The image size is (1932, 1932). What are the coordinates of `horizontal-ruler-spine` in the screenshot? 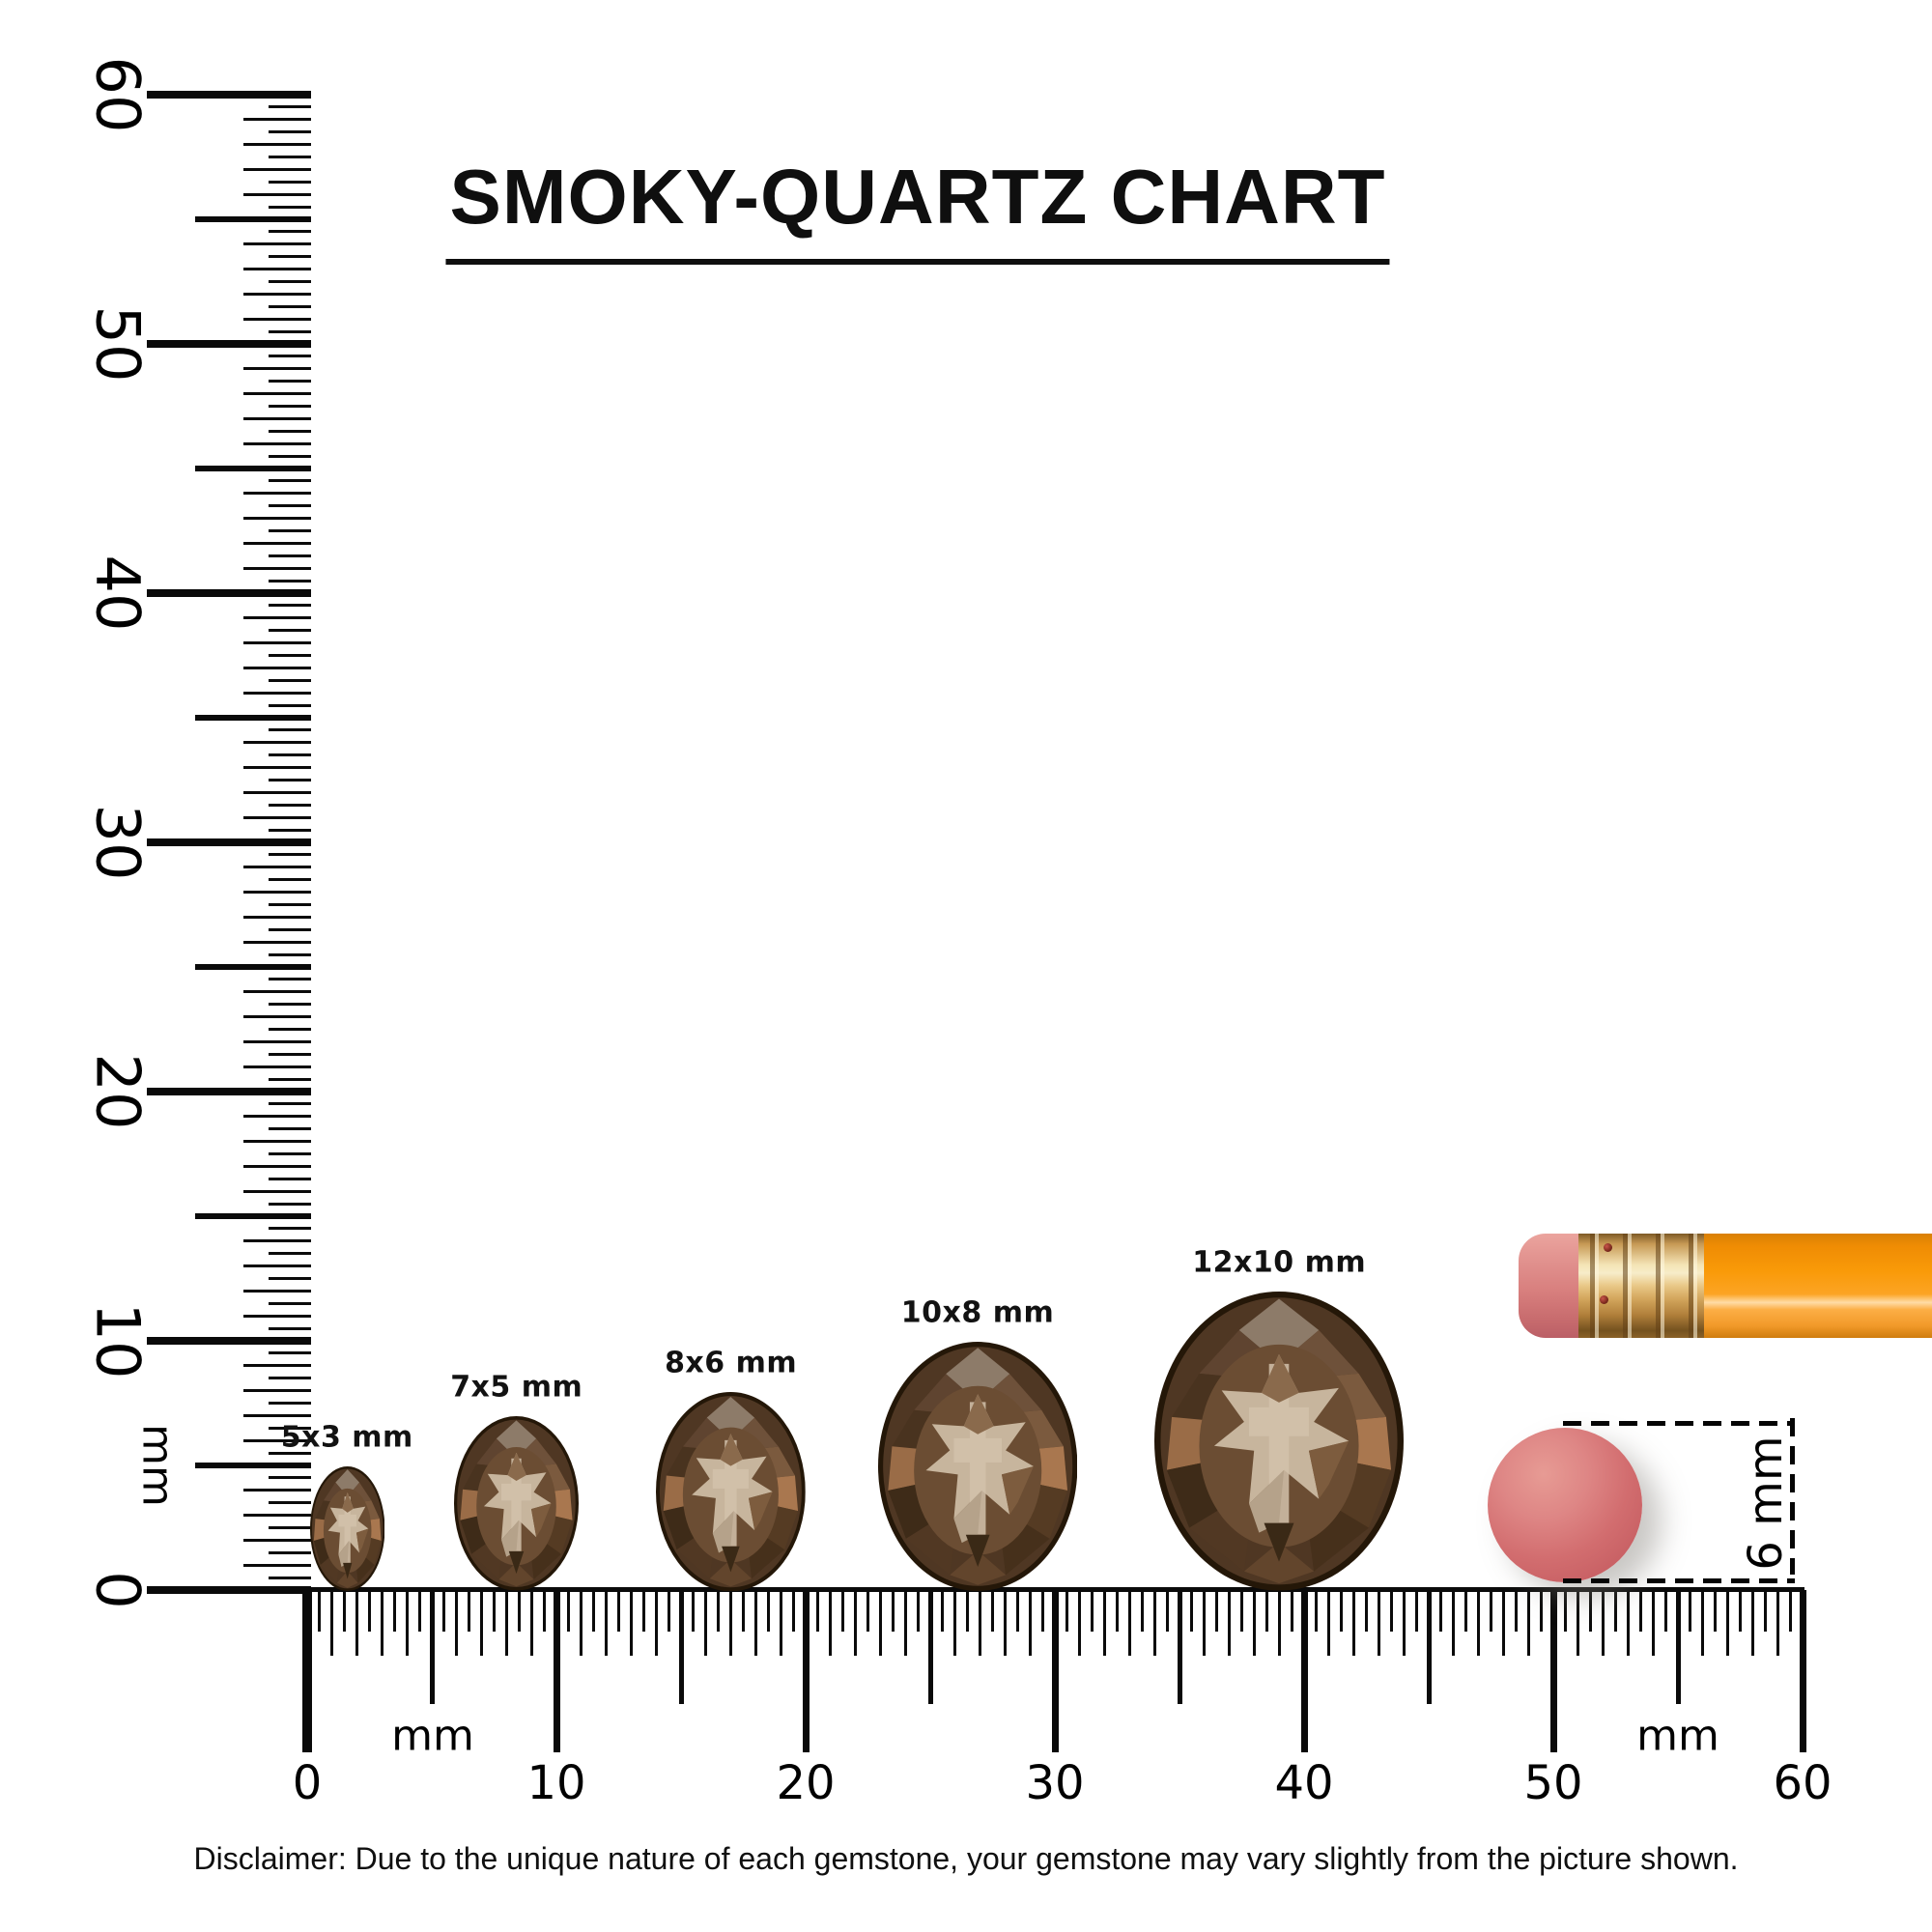 It's located at (1055, 1589).